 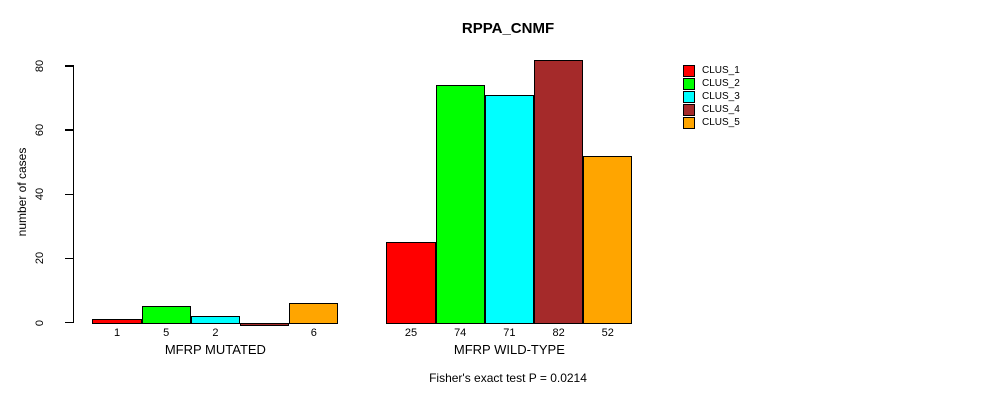 I want to click on category-label: MFRP WILD-TYPE, so click(x=509, y=349).